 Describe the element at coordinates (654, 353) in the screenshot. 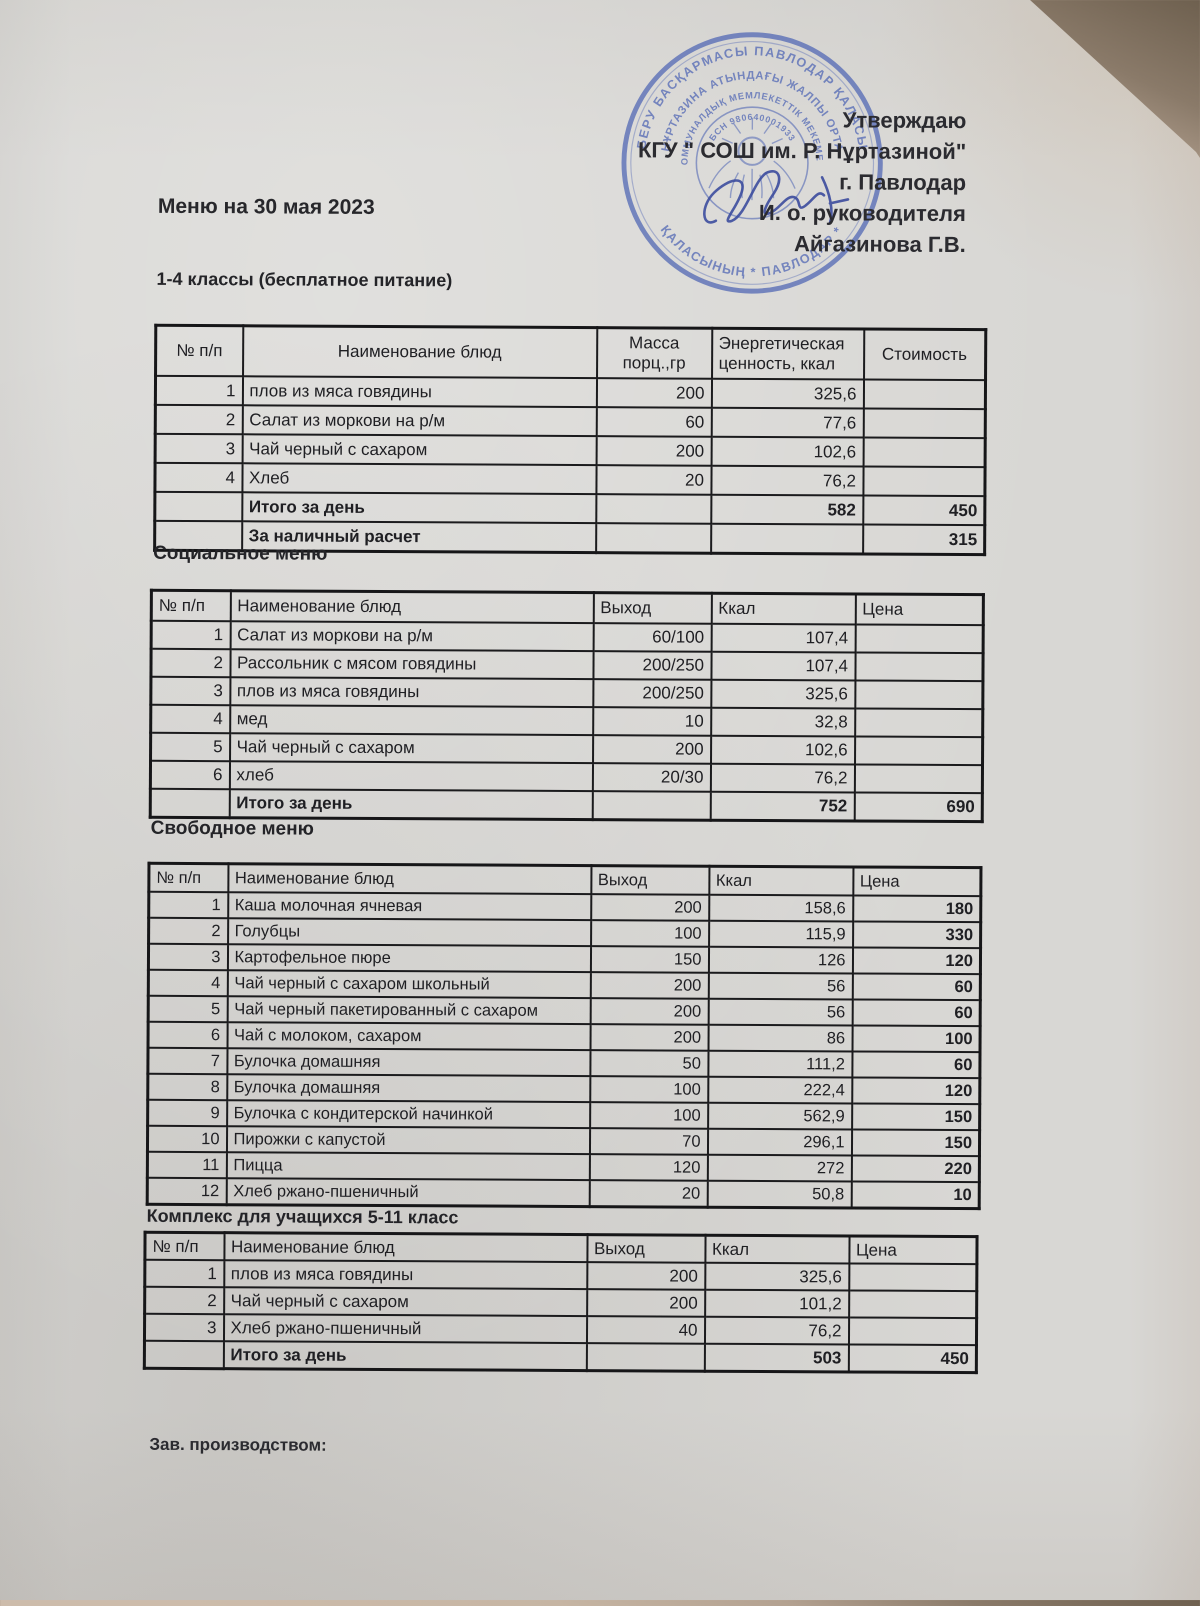

I see `column-header: Масса порц.,гр` at that location.